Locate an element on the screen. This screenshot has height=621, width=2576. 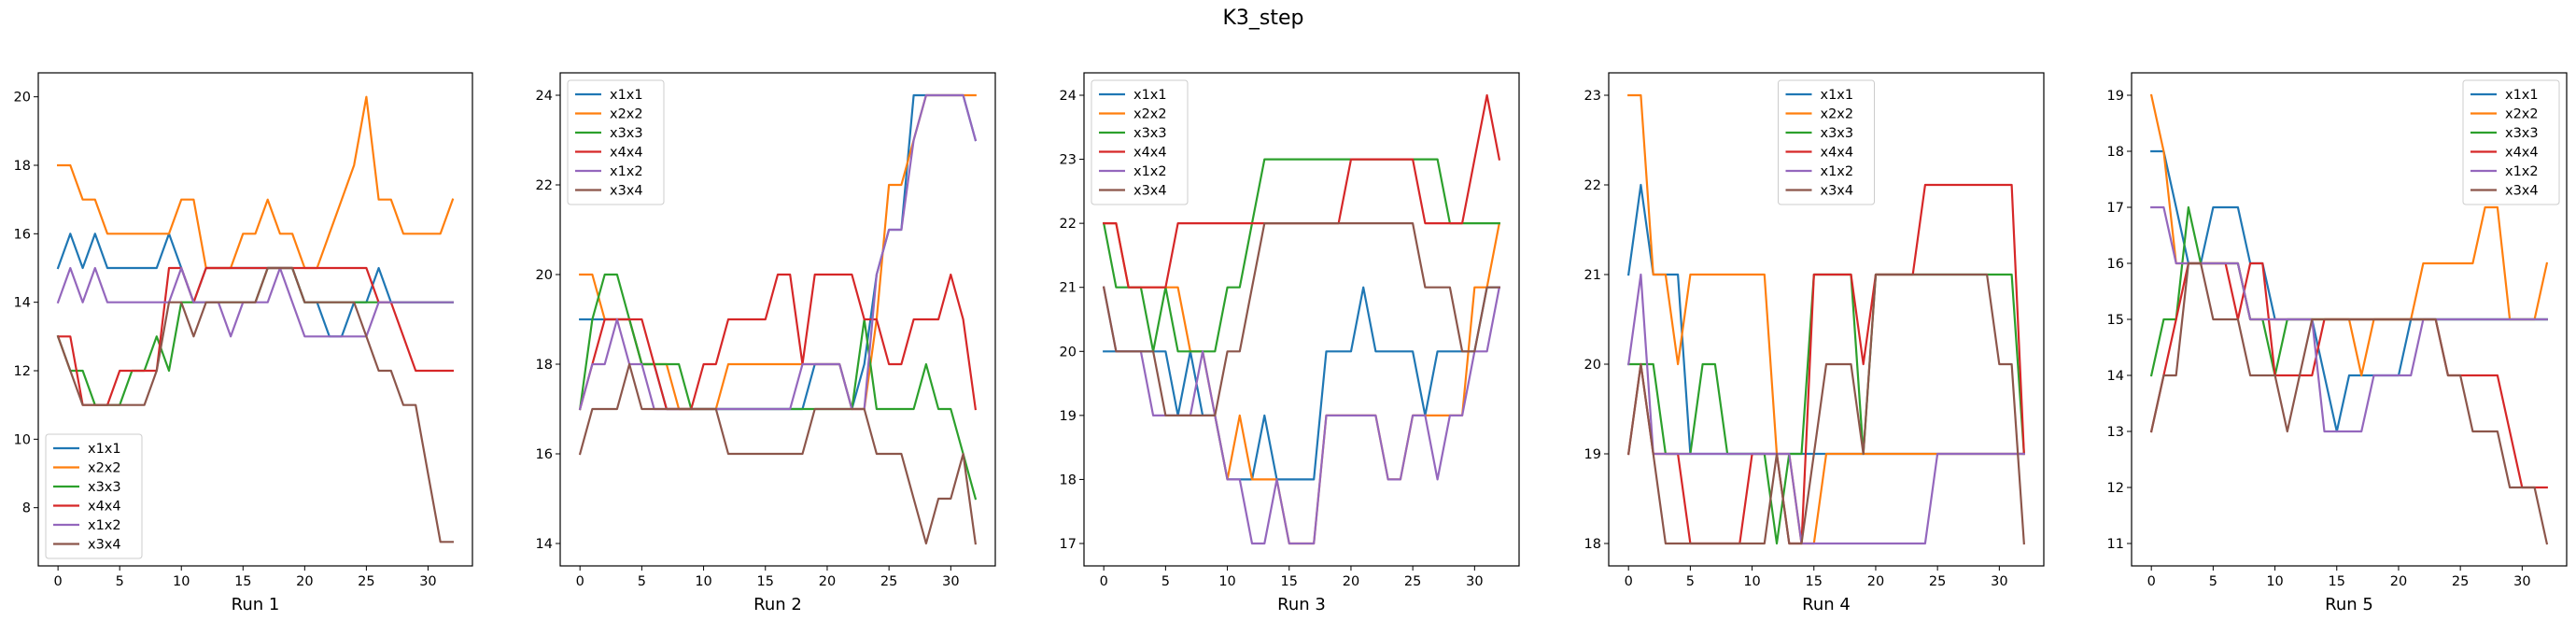
series-line-x4x4 is located at coordinates (778, 342).